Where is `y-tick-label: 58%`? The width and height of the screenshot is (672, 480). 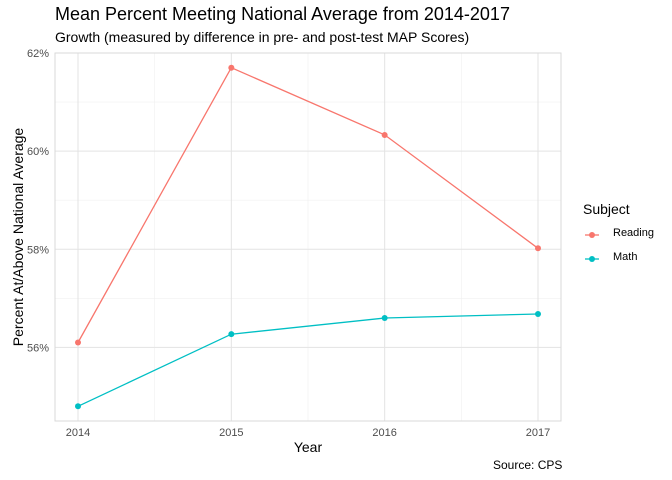 y-tick-label: 58% is located at coordinates (38, 250).